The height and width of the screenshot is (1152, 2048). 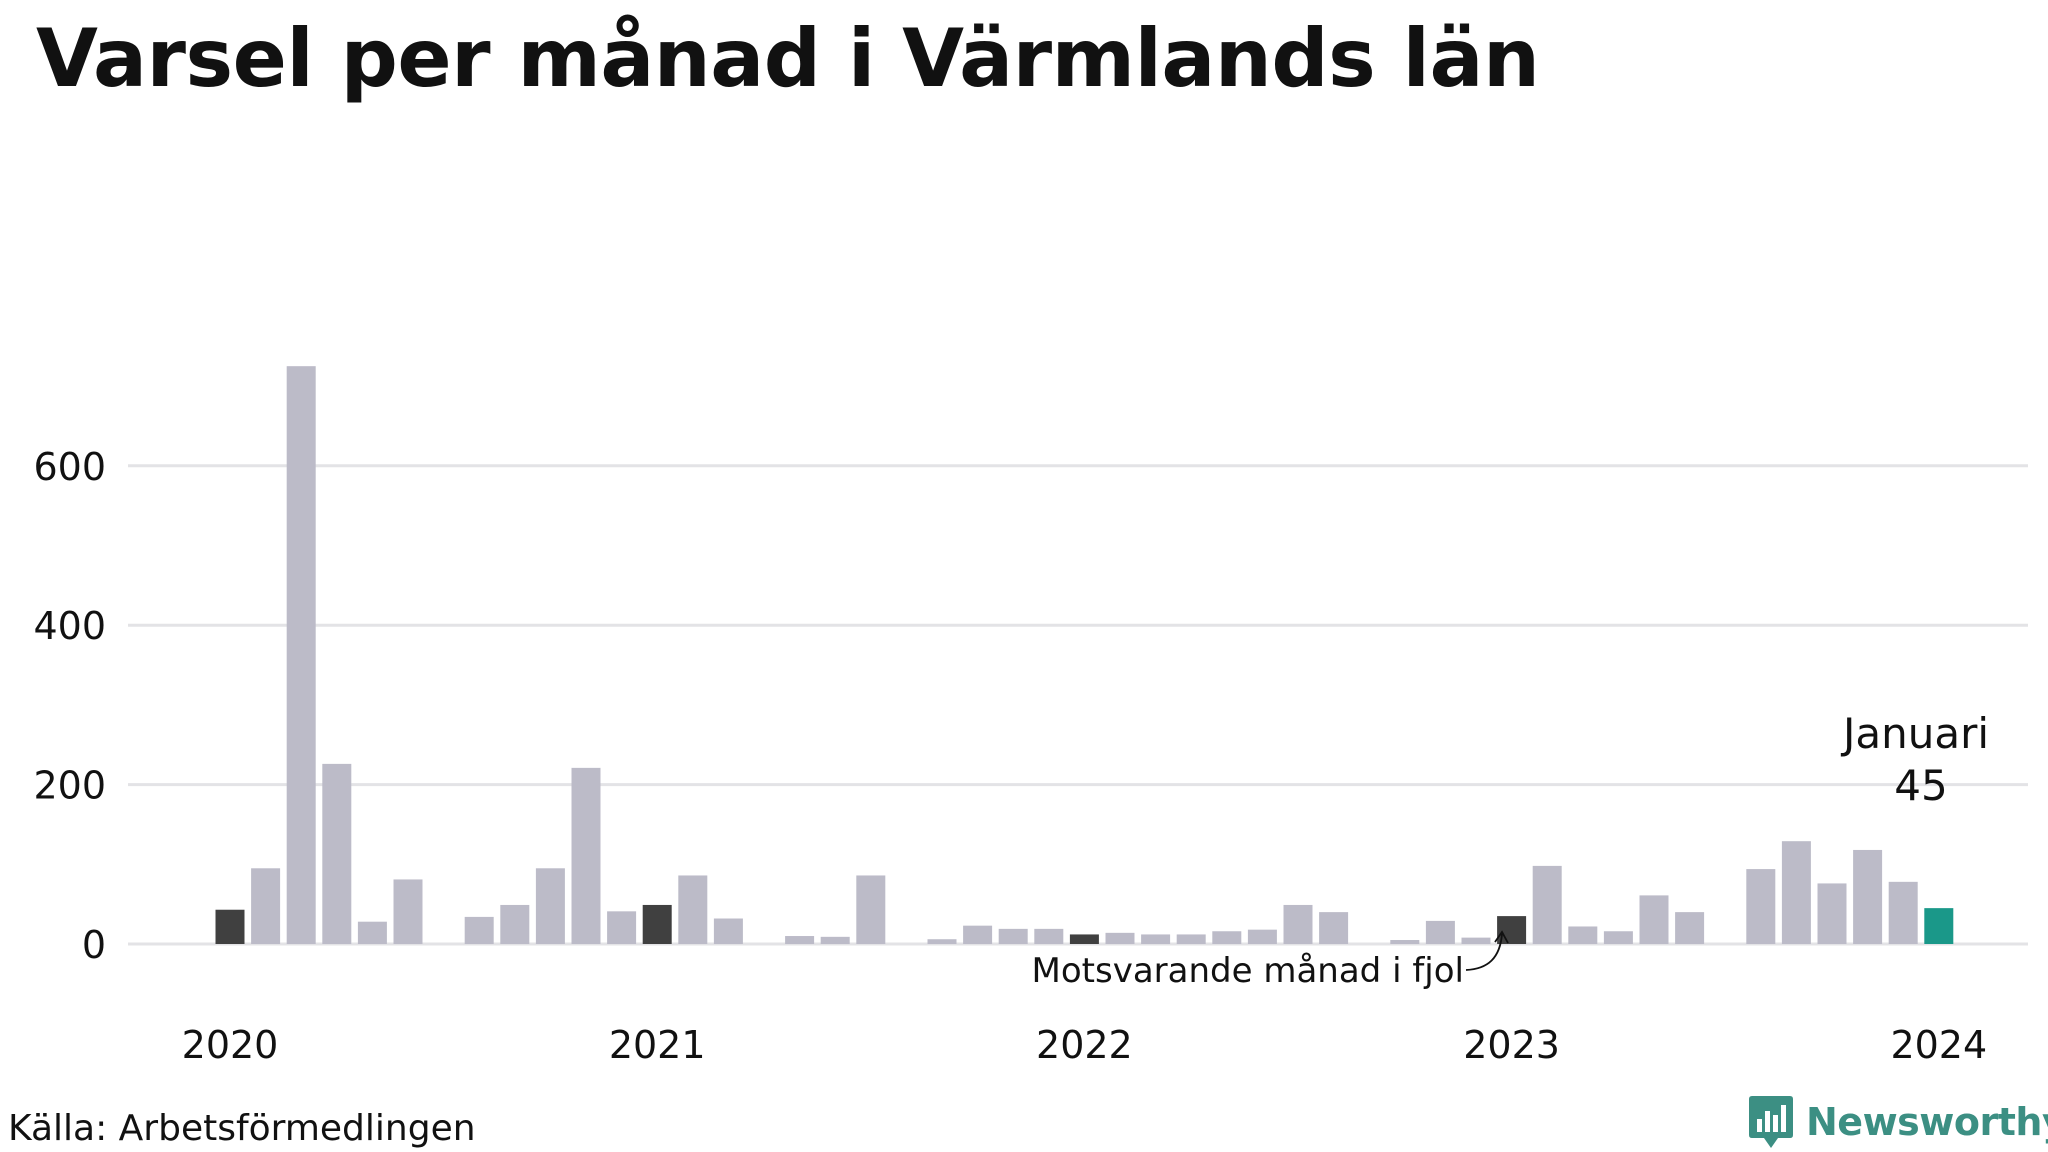 What do you see at coordinates (242, 1128) in the screenshot?
I see `source-note: Källa: Arbetsförmedlingen` at bounding box center [242, 1128].